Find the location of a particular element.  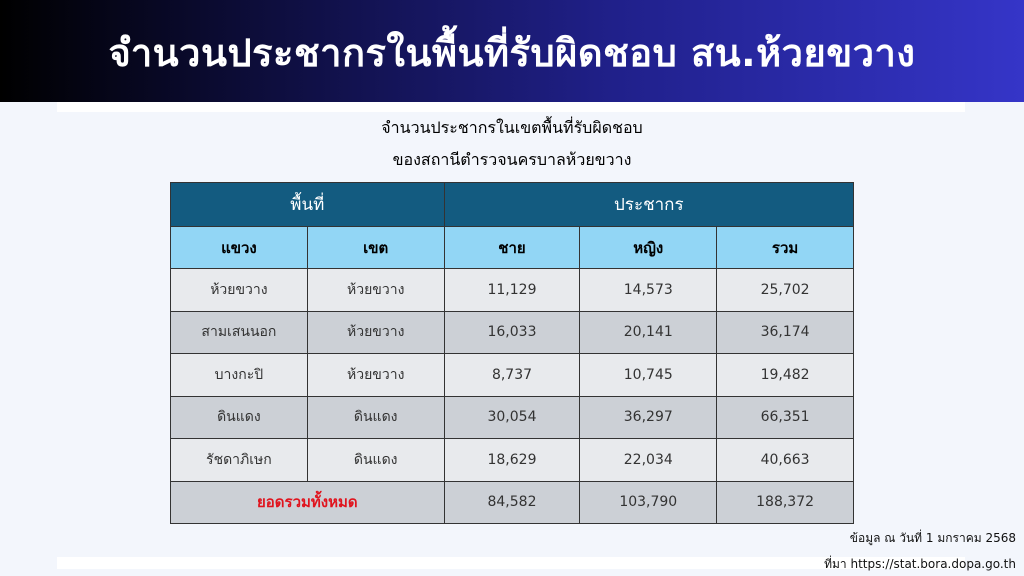

group-header-row: พื้นที่ ประชากร is located at coordinates (512, 204).